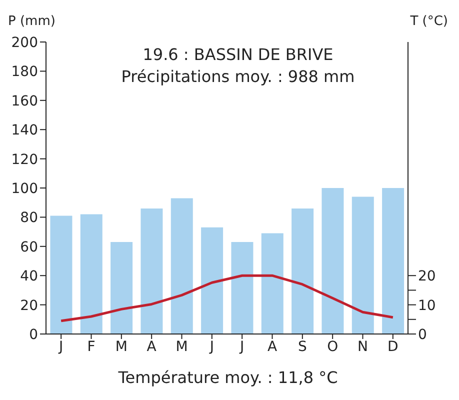 The height and width of the screenshot is (400, 459). Describe the element at coordinates (24, 188) in the screenshot. I see `y-tick-label: 100` at that location.